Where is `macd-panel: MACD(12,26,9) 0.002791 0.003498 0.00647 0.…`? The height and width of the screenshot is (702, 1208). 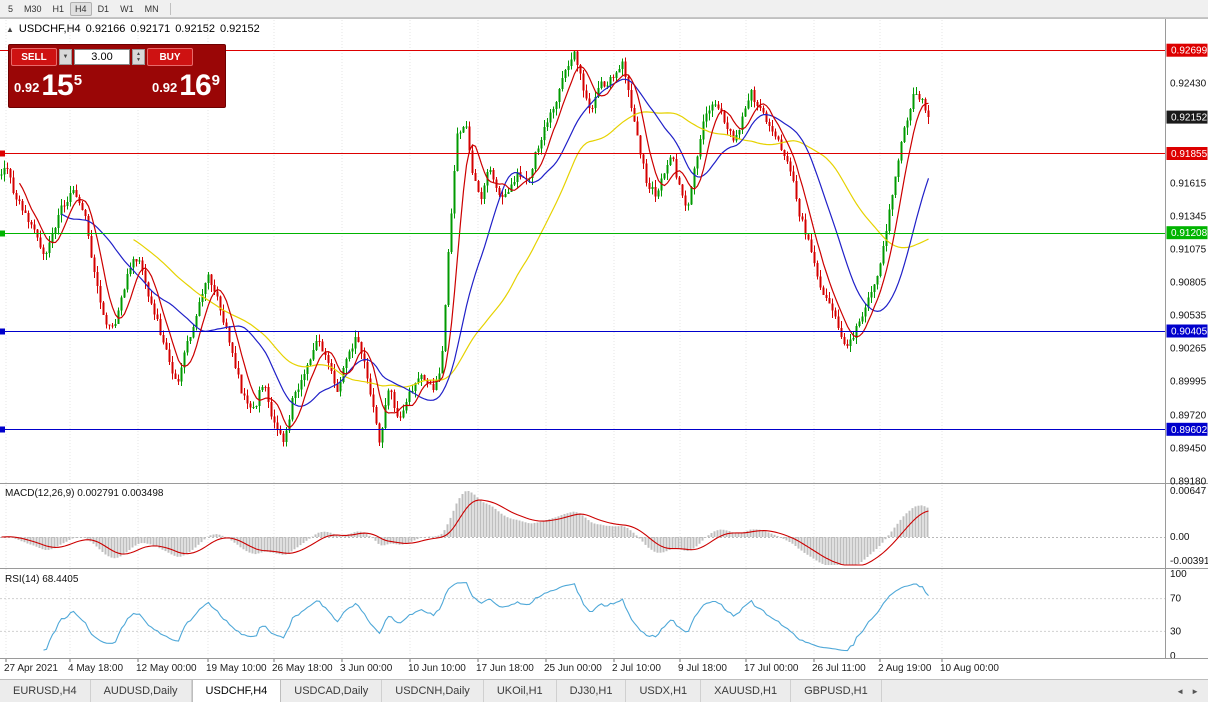
macd-panel: MACD(12,26,9) 0.002791 0.003498 0.00647 0.… is located at coordinates (604, 526).